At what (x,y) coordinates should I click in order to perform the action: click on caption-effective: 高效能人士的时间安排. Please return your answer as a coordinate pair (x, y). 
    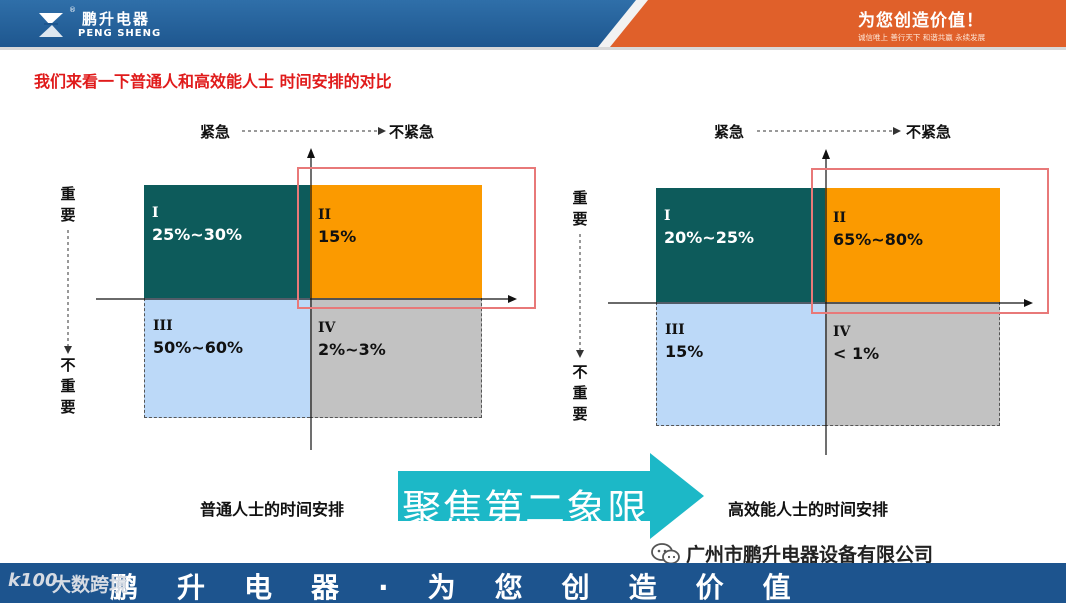
    Looking at the image, I should click on (808, 509).